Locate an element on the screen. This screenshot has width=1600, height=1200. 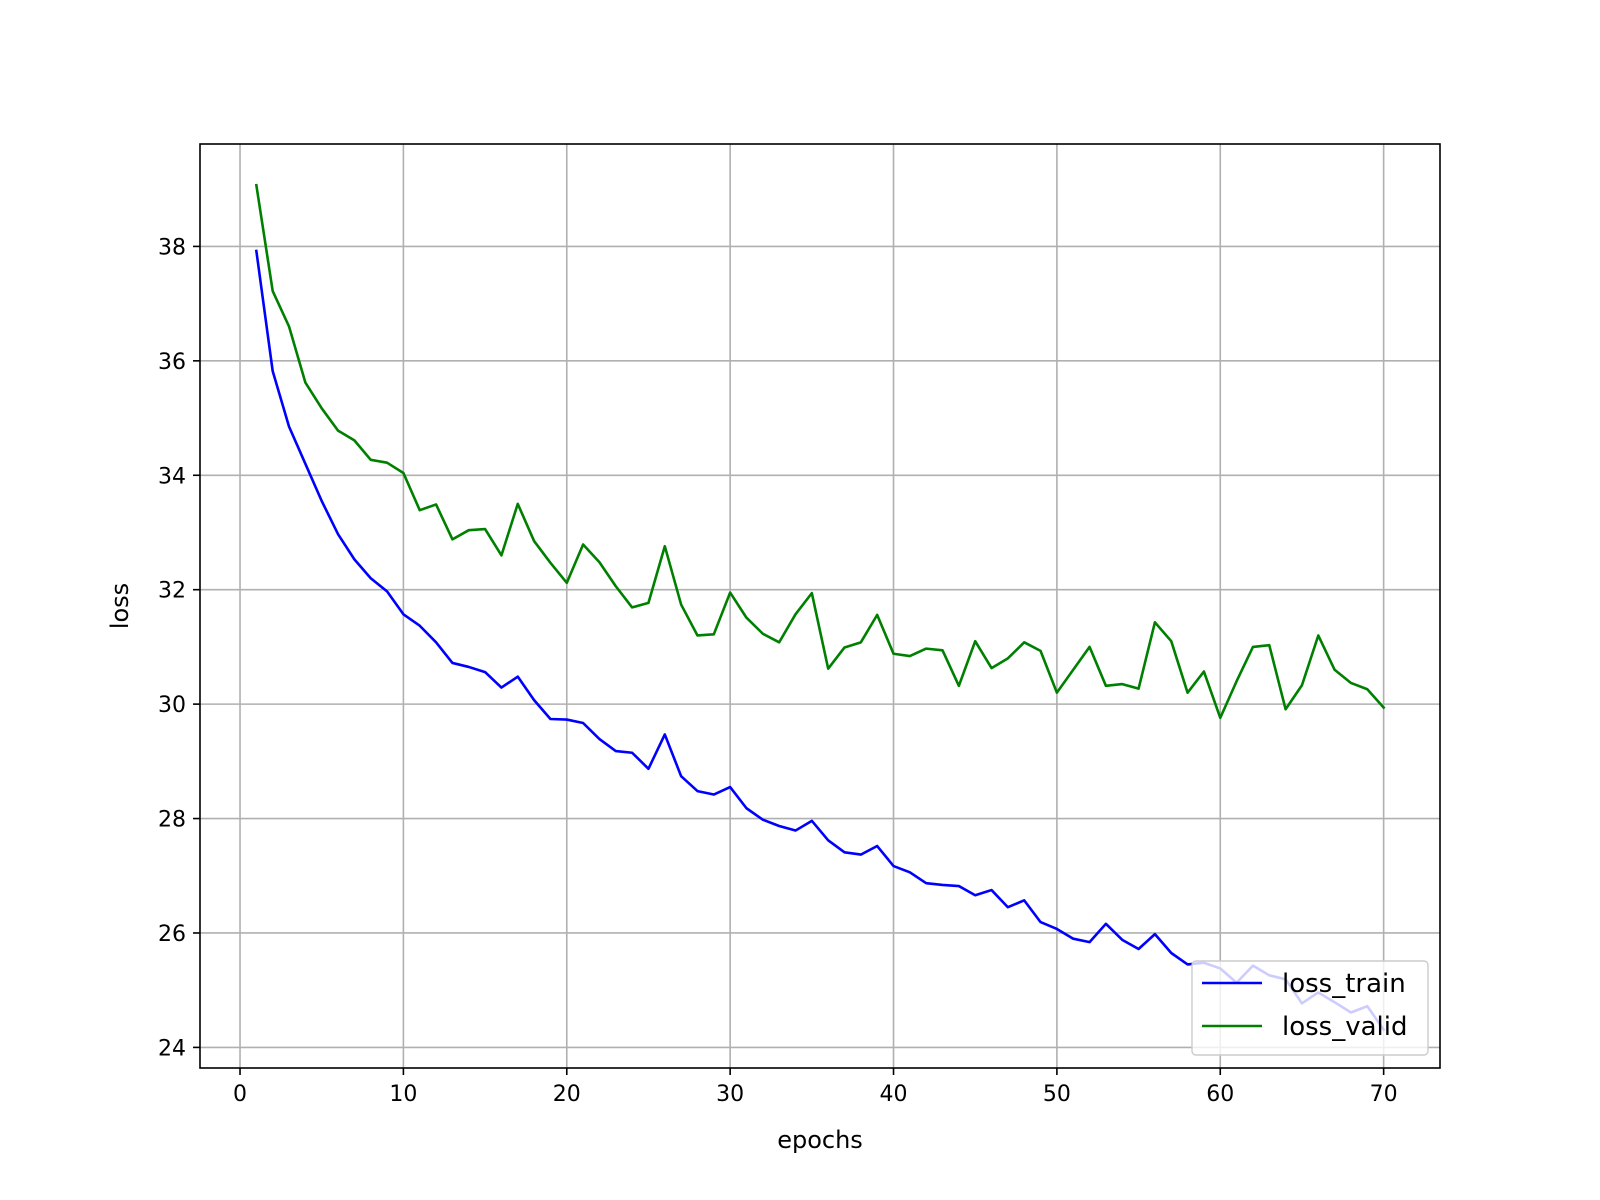
x-tick-label: 60 is located at coordinates (1220, 1094).